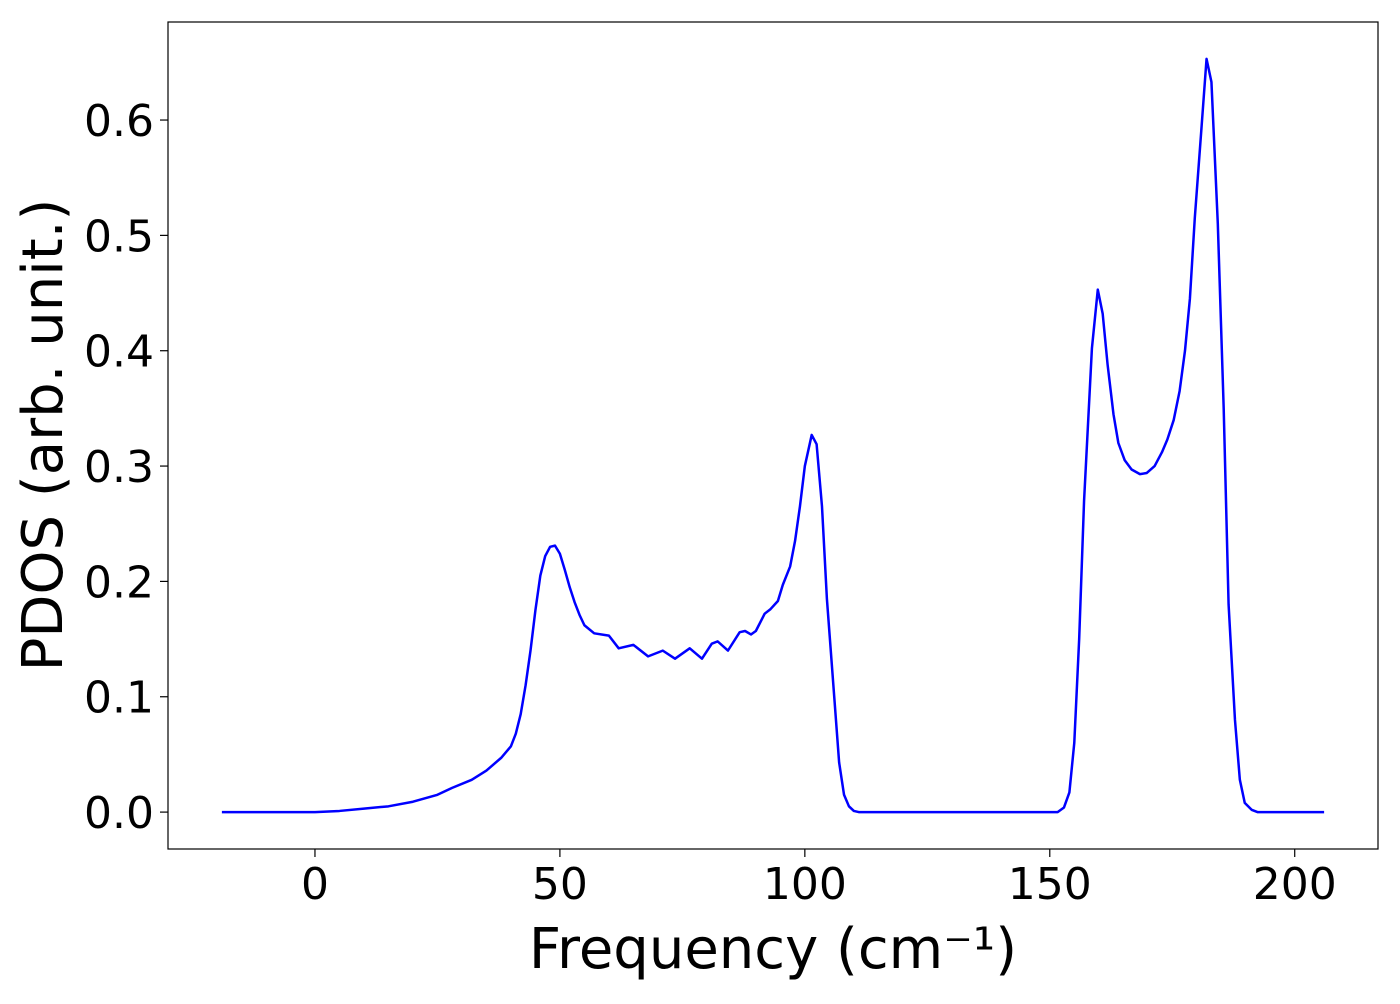 The width and height of the screenshot is (1400, 1004). I want to click on x-tick-label: 100, so click(805, 884).